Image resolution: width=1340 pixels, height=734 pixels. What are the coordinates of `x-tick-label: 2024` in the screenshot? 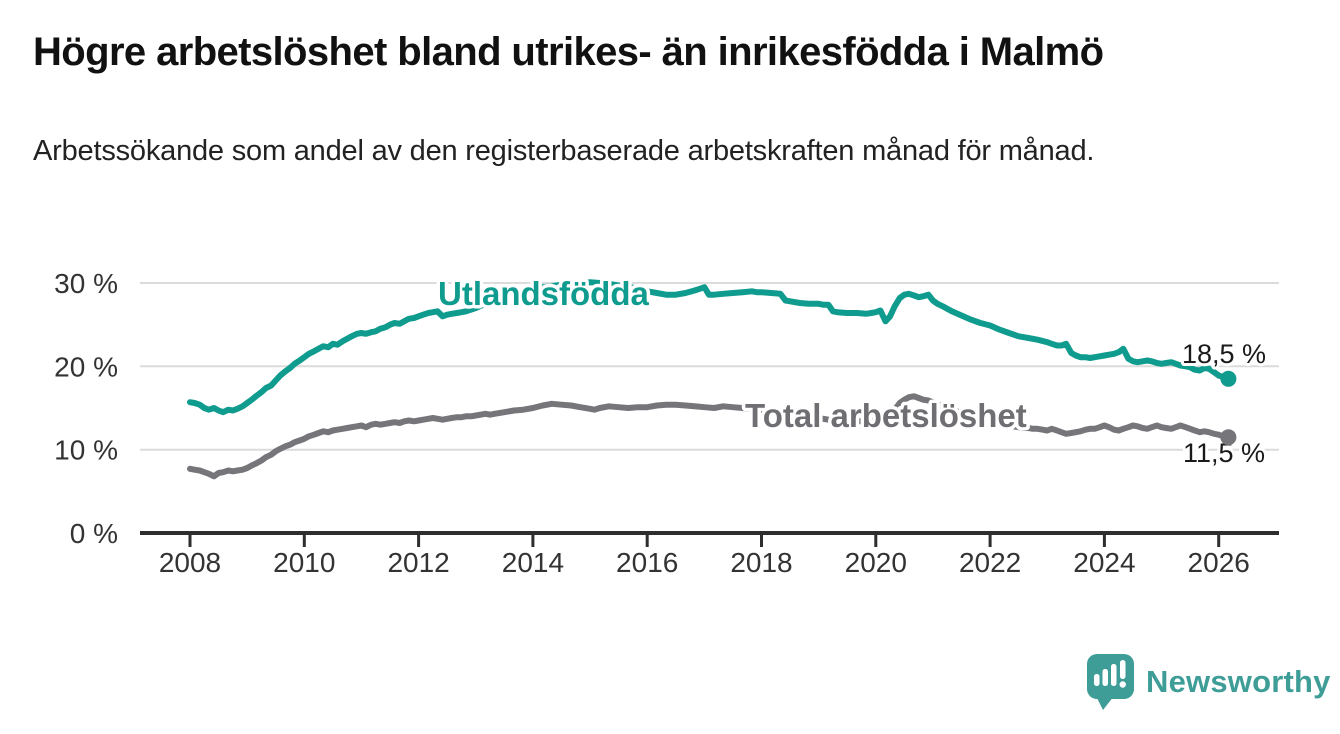 It's located at (1104, 562).